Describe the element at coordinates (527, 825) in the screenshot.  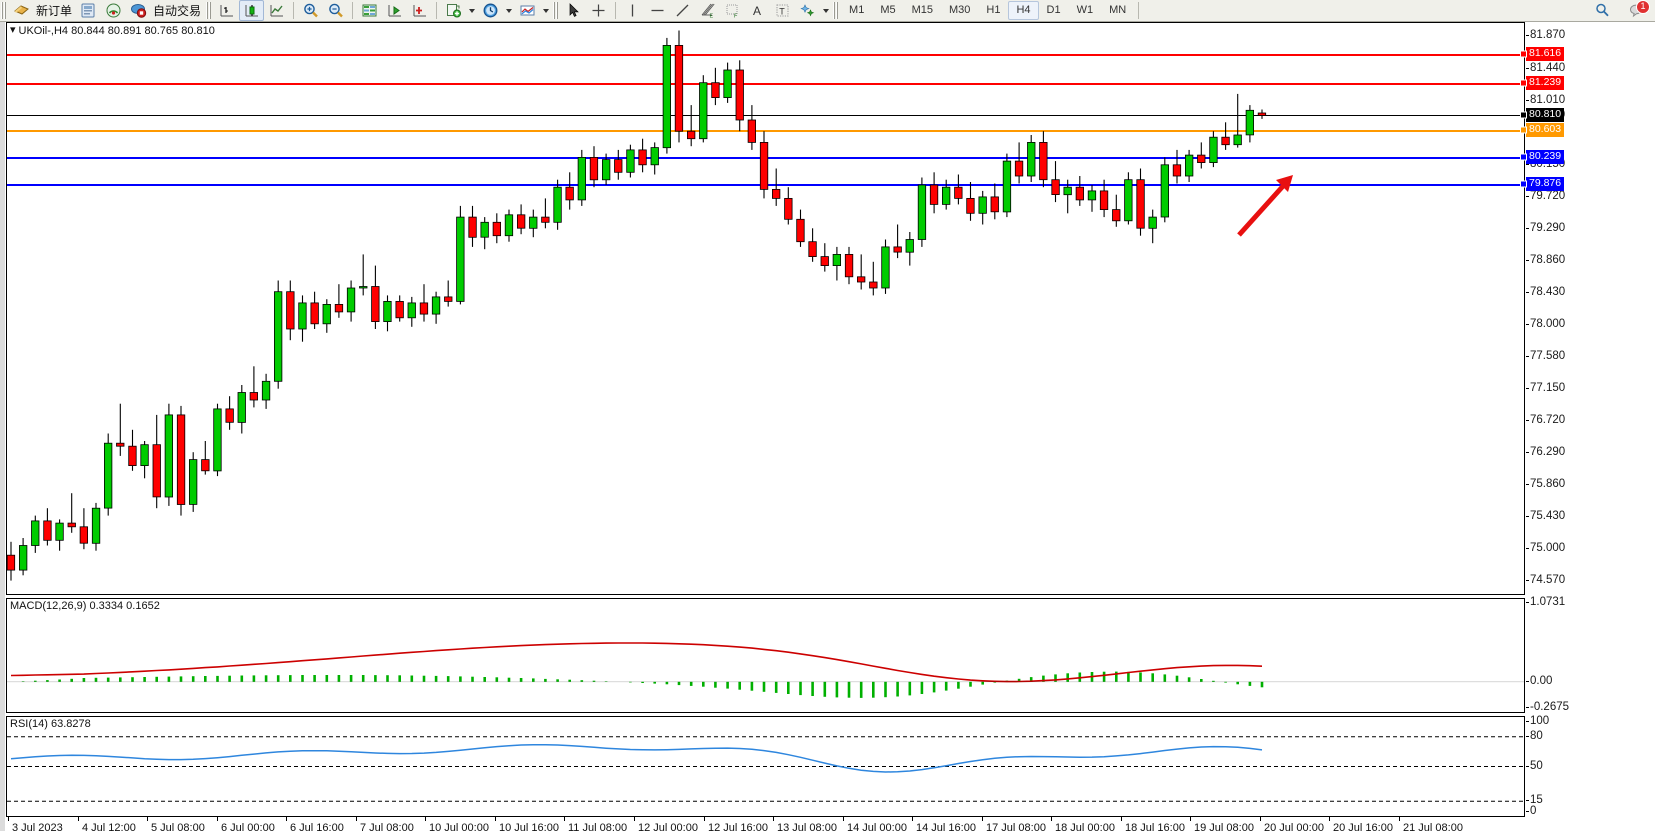
I see `time-axis-label: 10 Jul 16:00` at that location.